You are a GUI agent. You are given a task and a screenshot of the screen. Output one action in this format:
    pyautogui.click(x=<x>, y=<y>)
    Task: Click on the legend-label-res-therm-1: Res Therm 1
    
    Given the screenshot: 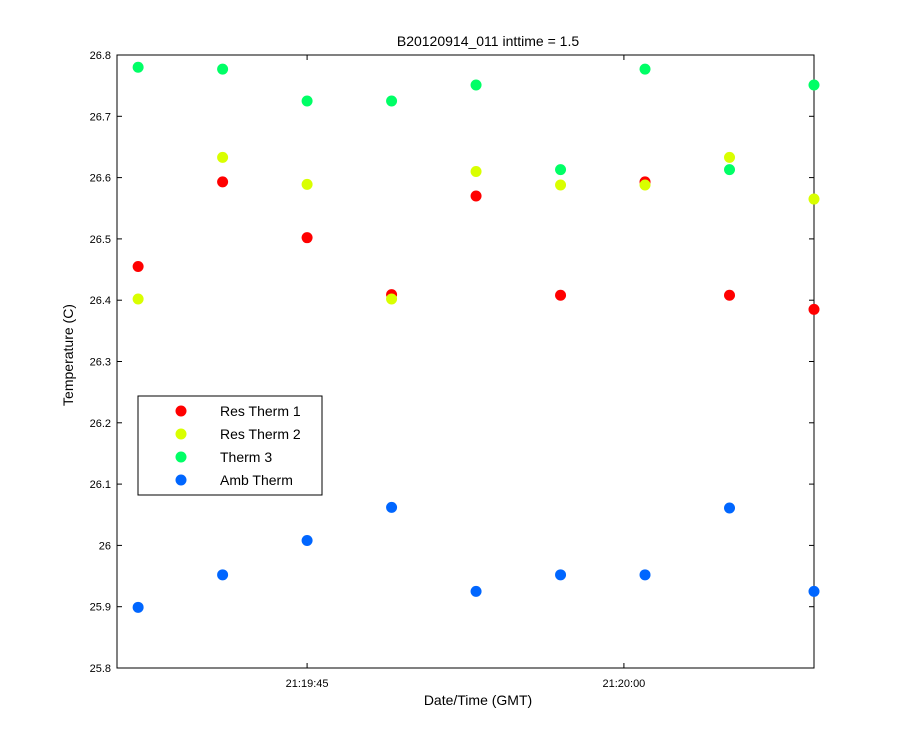 What is the action you would take?
    pyautogui.click(x=260, y=411)
    